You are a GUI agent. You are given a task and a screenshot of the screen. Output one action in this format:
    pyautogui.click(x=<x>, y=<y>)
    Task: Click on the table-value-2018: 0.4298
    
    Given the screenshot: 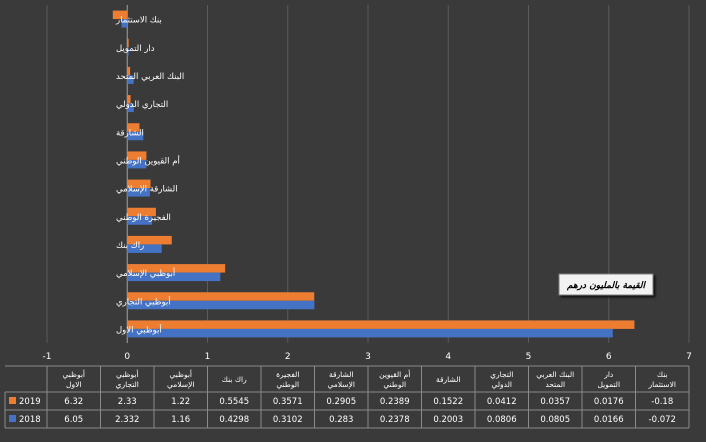 What is the action you would take?
    pyautogui.click(x=234, y=420)
    